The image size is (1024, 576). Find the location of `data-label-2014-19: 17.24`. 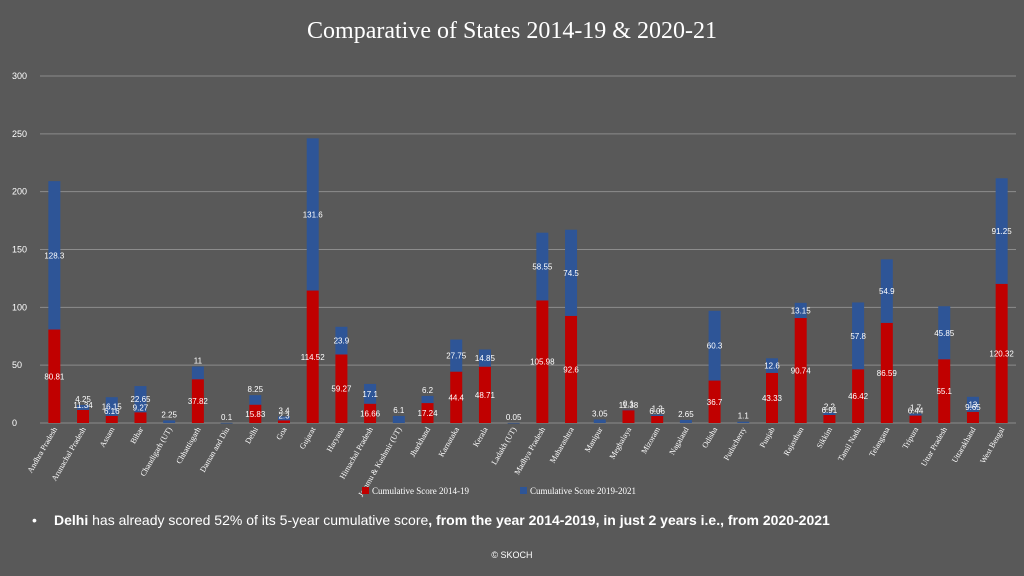

data-label-2014-19: 17.24 is located at coordinates (428, 413).